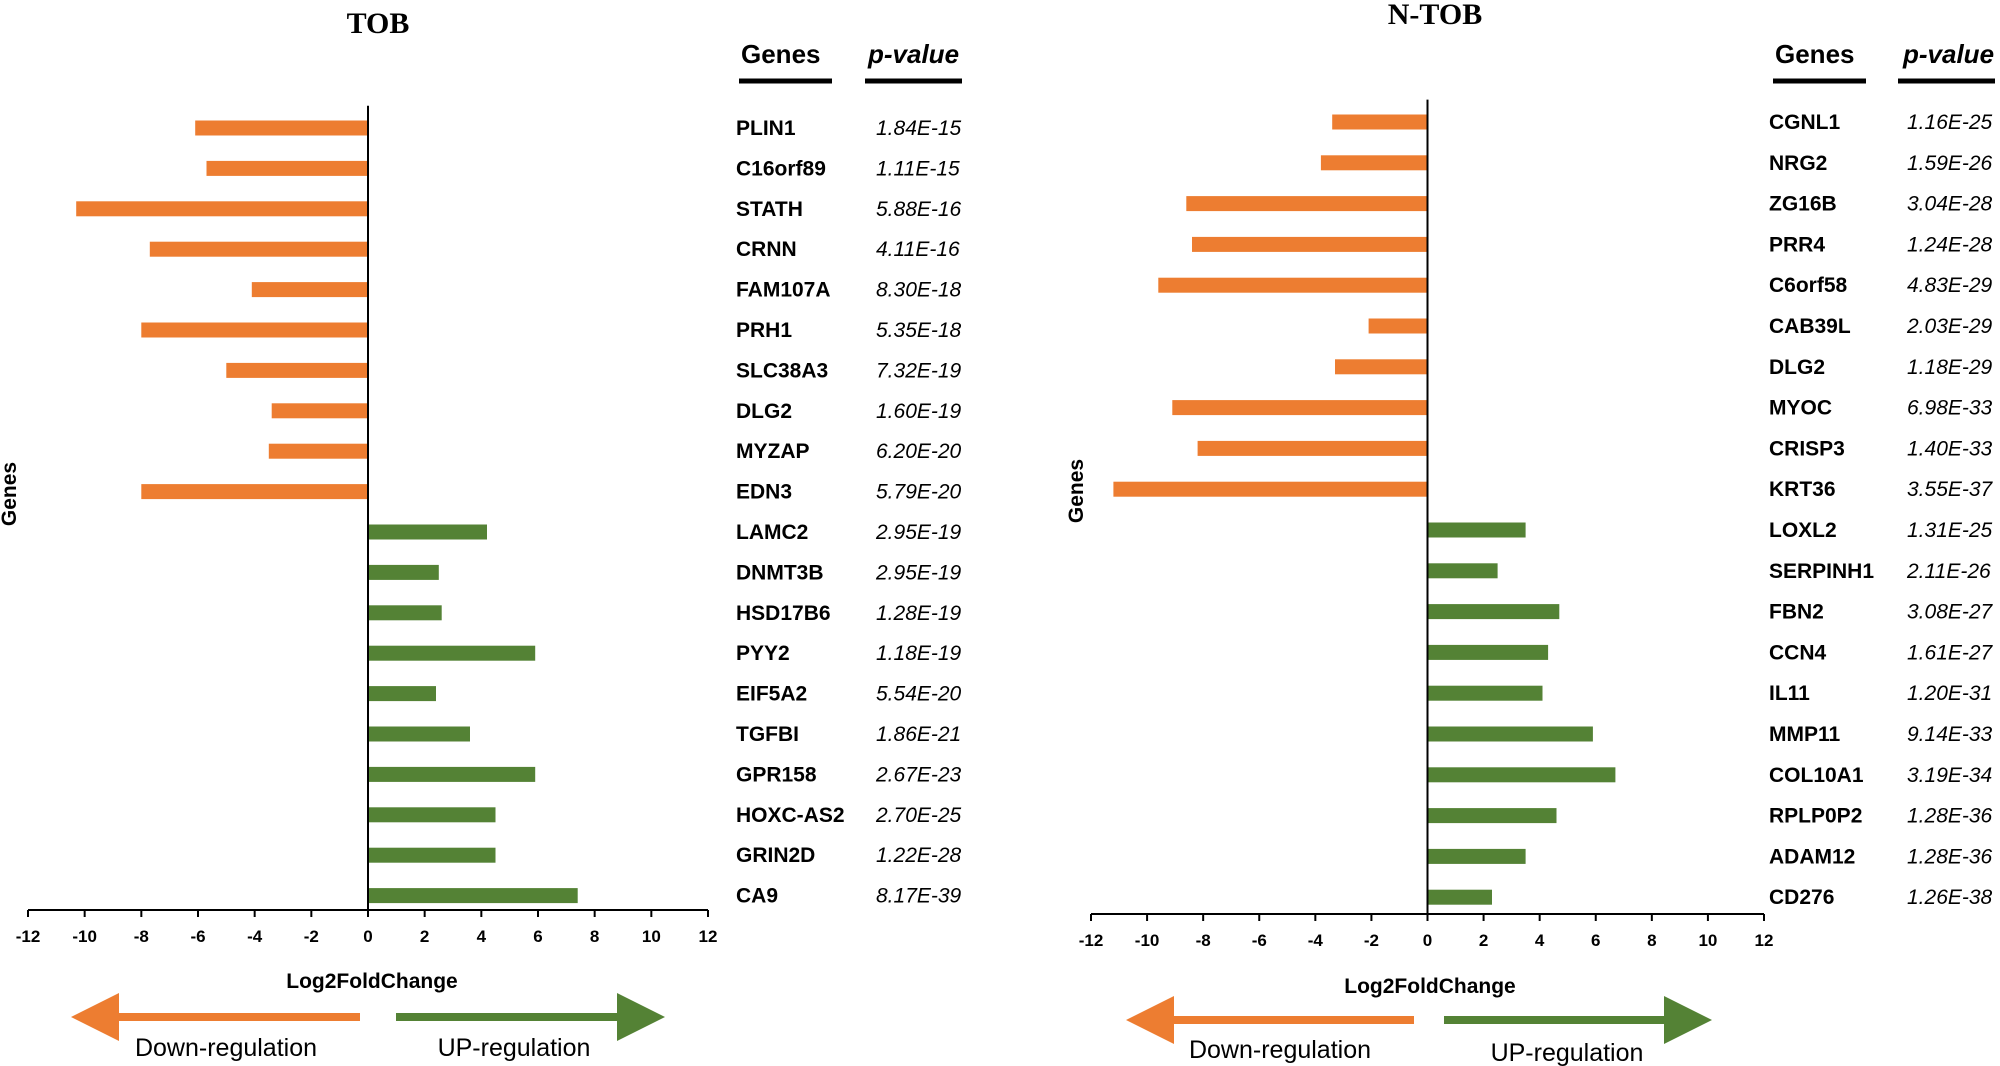 The image size is (2000, 1066). Describe the element at coordinates (1815, 816) in the screenshot. I see `gene-label: RPLP0P2` at that location.